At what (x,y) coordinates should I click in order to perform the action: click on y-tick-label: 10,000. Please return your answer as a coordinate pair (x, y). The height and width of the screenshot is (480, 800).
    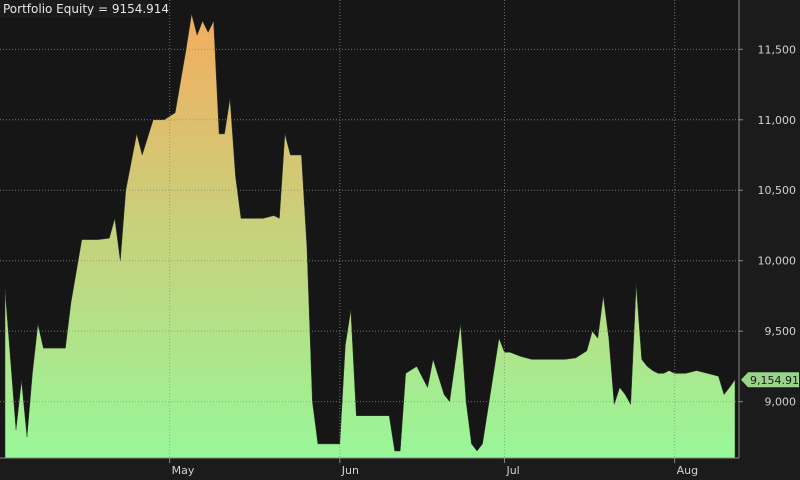
    Looking at the image, I should click on (777, 261).